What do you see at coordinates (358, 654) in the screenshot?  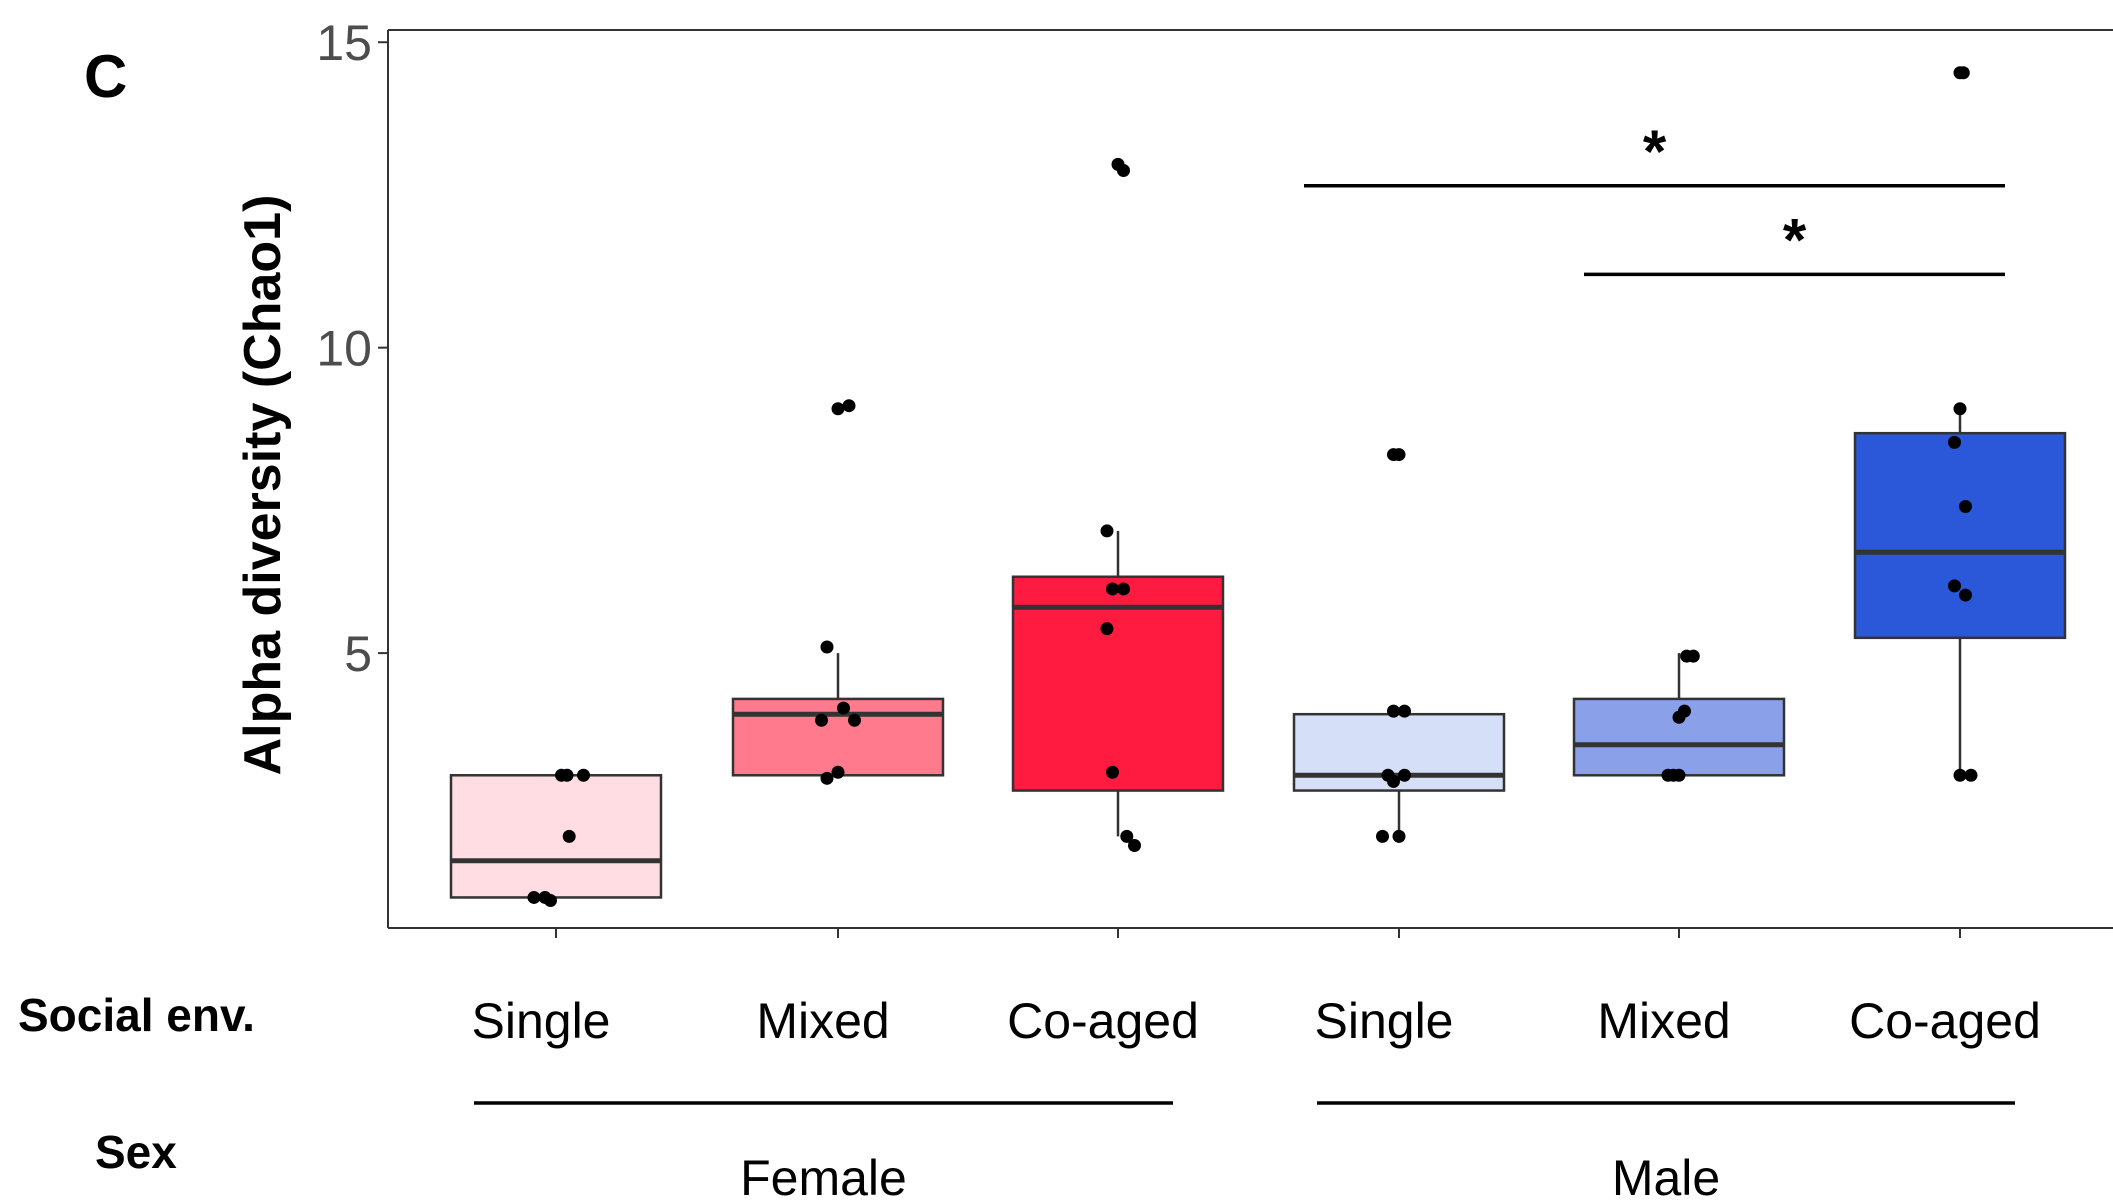 I see `y-tick-label: 5` at bounding box center [358, 654].